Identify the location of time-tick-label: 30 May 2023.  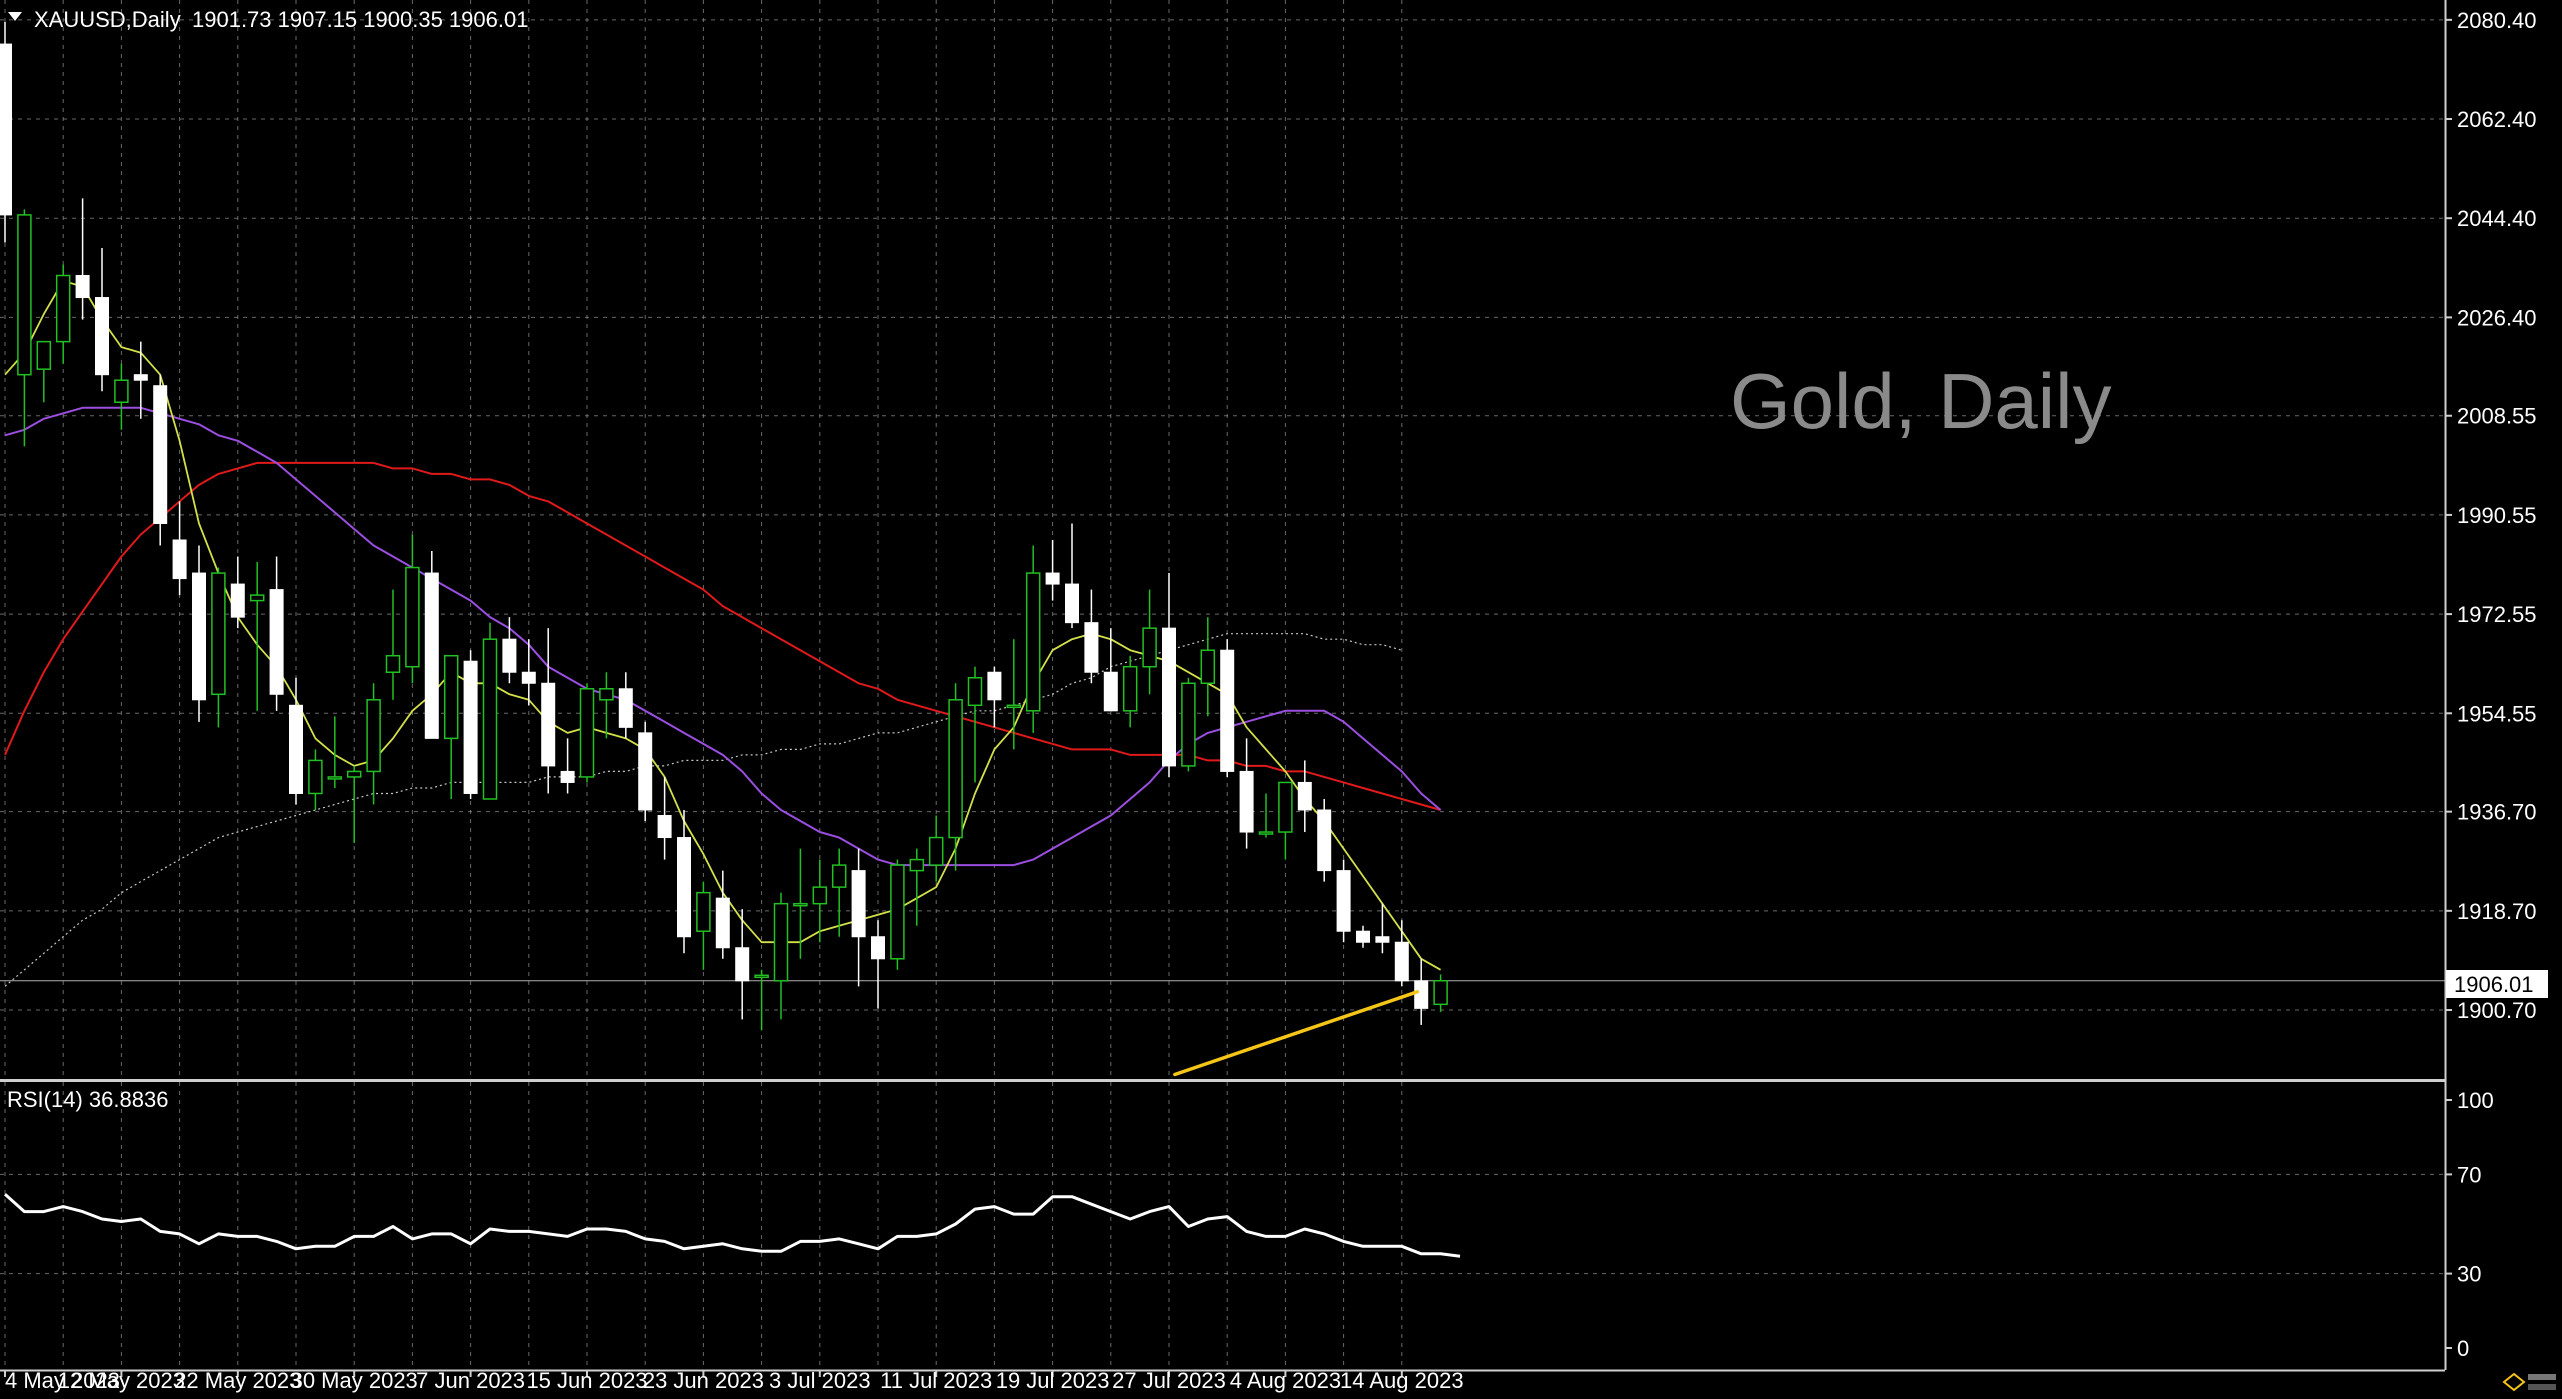
(354, 1380).